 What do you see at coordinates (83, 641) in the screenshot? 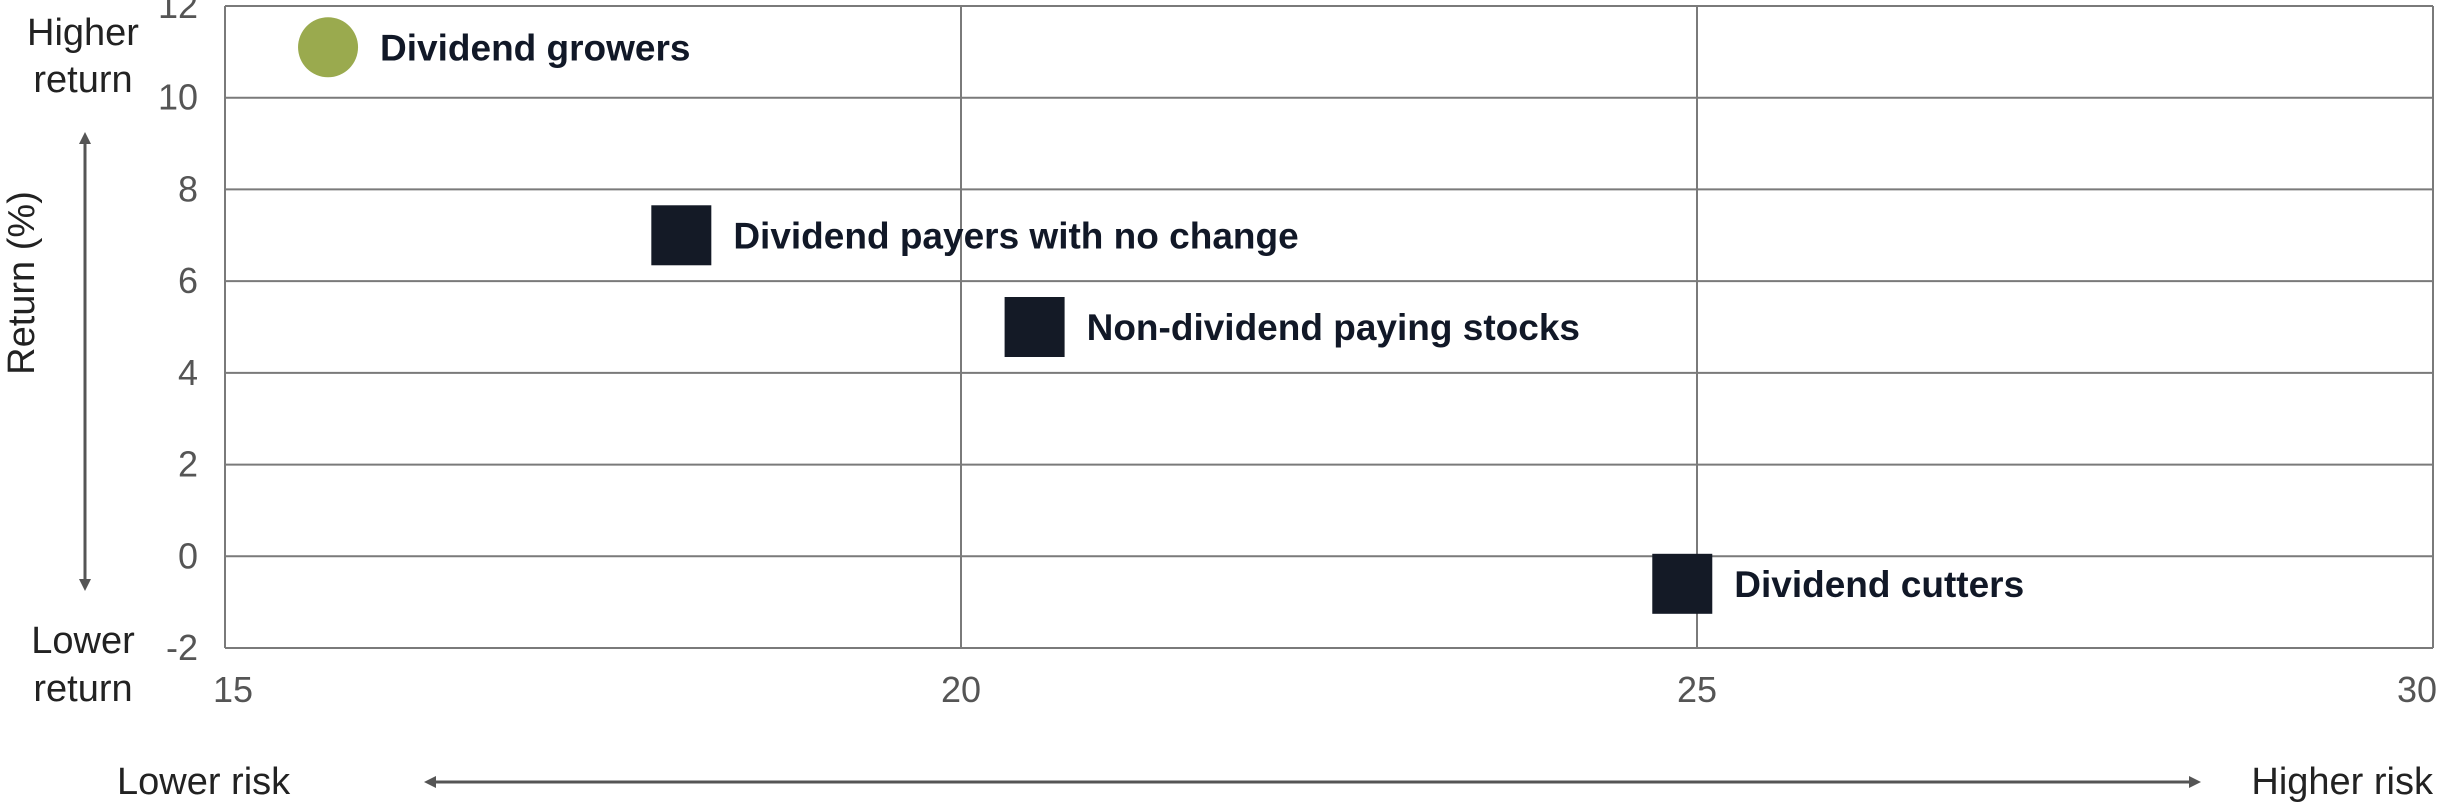
I see `lower-return-line1: Lower` at bounding box center [83, 641].